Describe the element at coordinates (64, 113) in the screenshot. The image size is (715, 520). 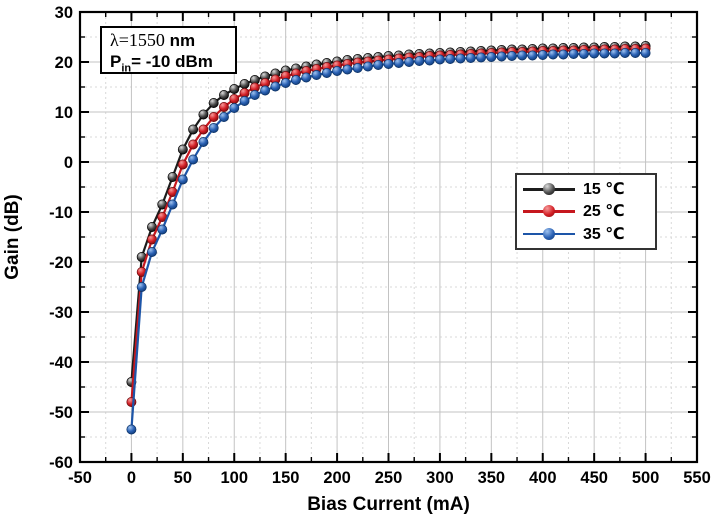
I see `y-tick-label: 10` at that location.